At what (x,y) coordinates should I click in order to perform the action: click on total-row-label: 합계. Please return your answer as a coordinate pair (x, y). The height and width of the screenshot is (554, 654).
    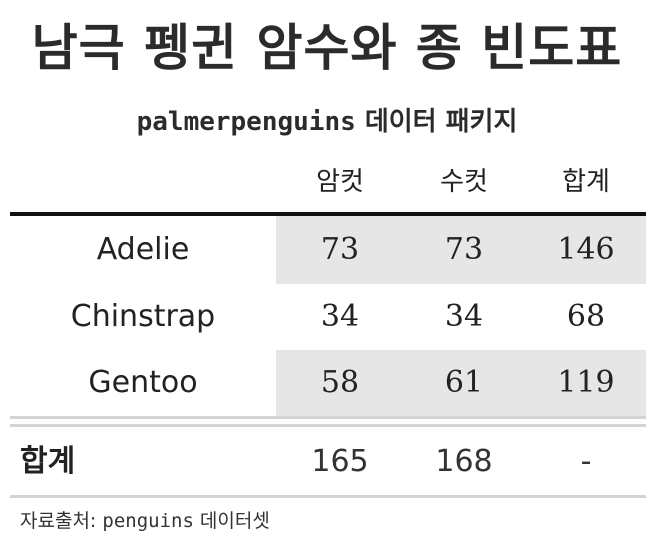
    Looking at the image, I should click on (48, 461).